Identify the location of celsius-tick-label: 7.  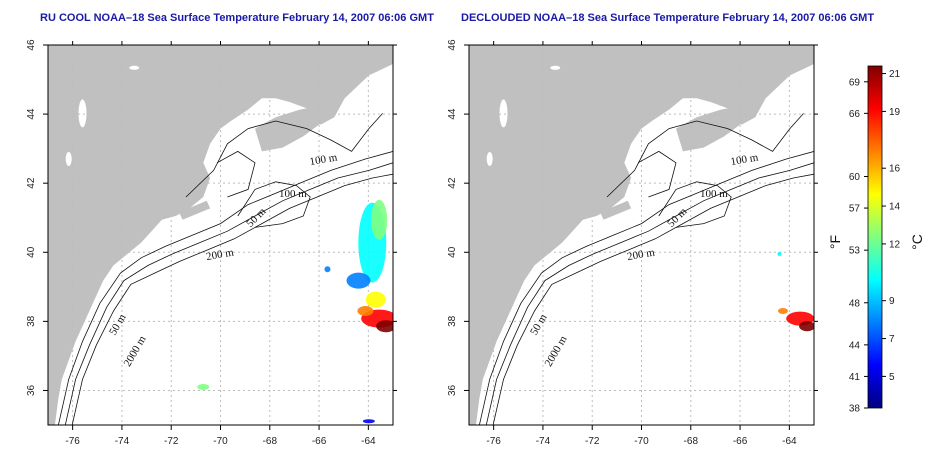
(892, 339).